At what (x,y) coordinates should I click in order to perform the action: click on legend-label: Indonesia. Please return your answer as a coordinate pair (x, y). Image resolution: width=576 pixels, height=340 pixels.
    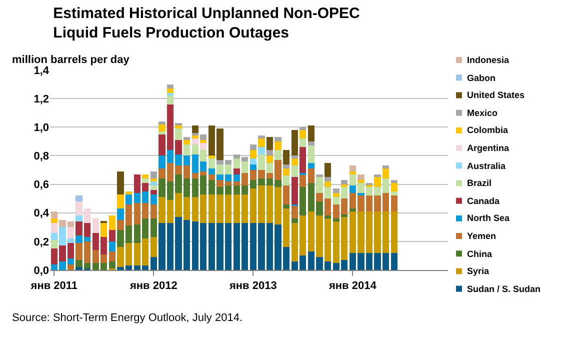
    Looking at the image, I should click on (488, 60).